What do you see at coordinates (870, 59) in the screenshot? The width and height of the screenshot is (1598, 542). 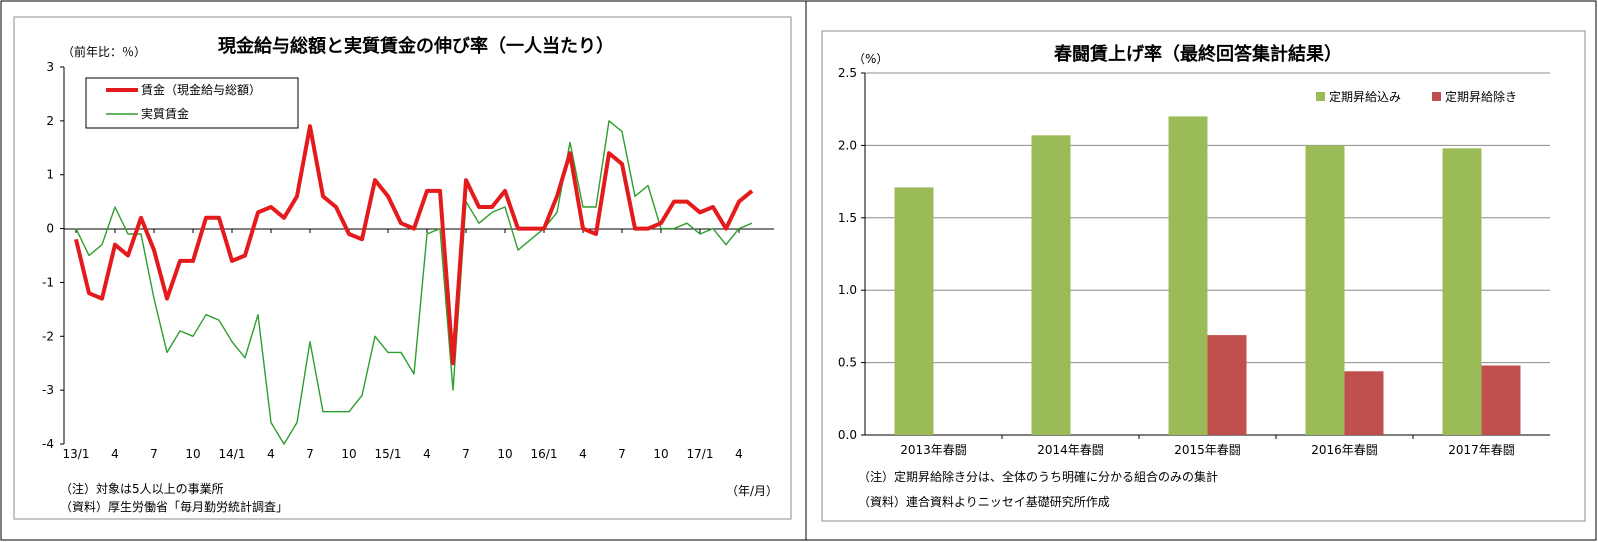 I see `right-y-unit-label: （%）` at bounding box center [870, 59].